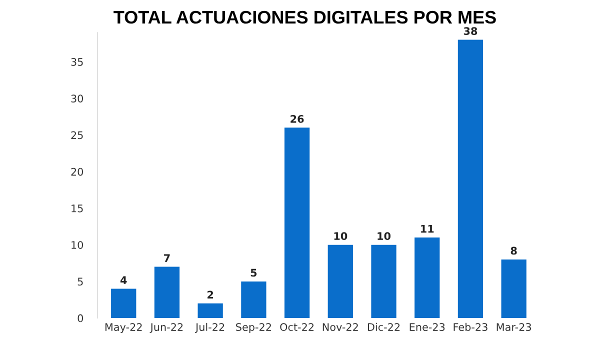 Image resolution: width=610 pixels, height=342 pixels. What do you see at coordinates (77, 208) in the screenshot?
I see `y-tick-label: 15` at bounding box center [77, 208].